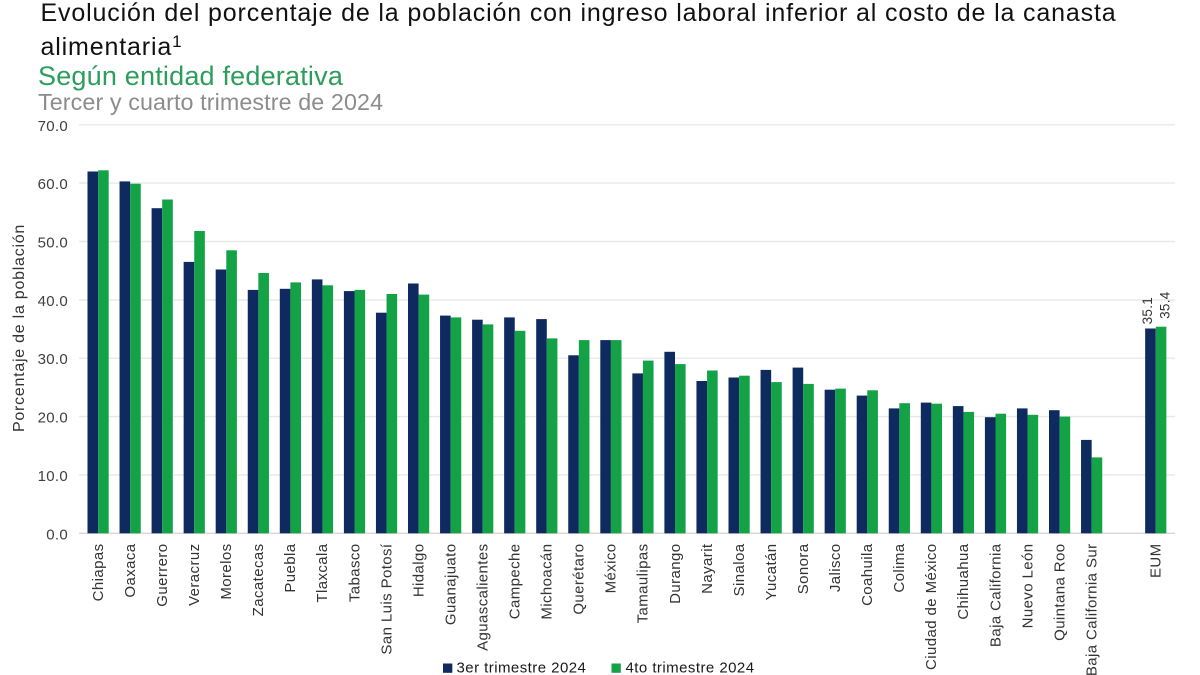  I want to click on svg-text: 10.0, so click(53, 476).